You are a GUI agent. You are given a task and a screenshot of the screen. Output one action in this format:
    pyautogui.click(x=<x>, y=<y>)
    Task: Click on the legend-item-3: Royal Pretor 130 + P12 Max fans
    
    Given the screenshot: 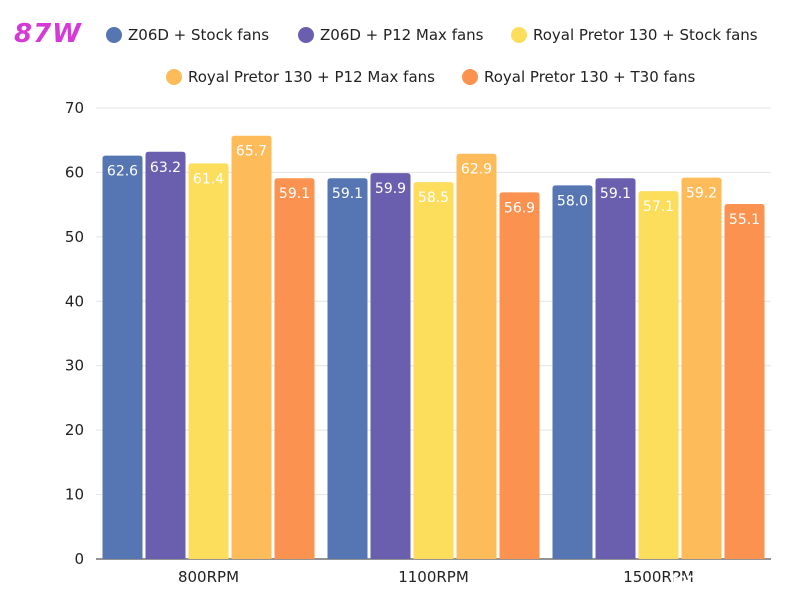 What is the action you would take?
    pyautogui.click(x=300, y=77)
    